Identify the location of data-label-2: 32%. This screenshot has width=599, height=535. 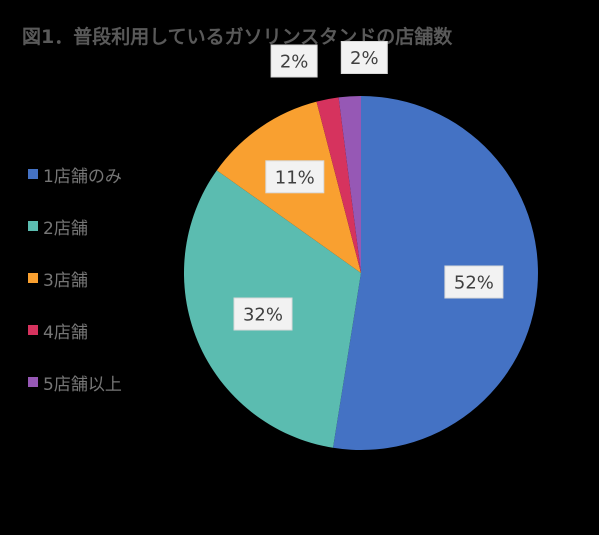
(263, 315).